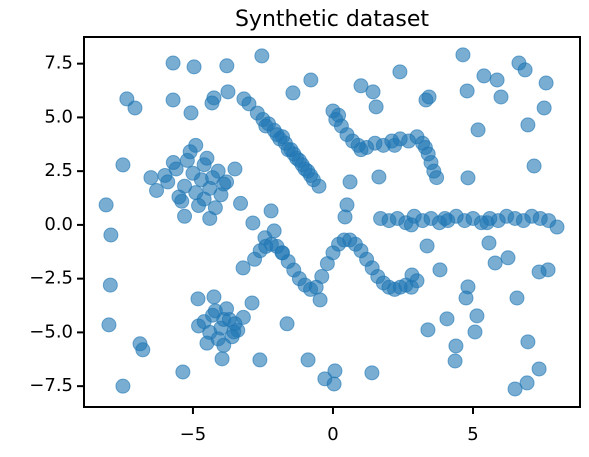 This screenshot has height=457, width=589. Describe the element at coordinates (332, 19) in the screenshot. I see `chart-title: Synthetic dataset` at that location.